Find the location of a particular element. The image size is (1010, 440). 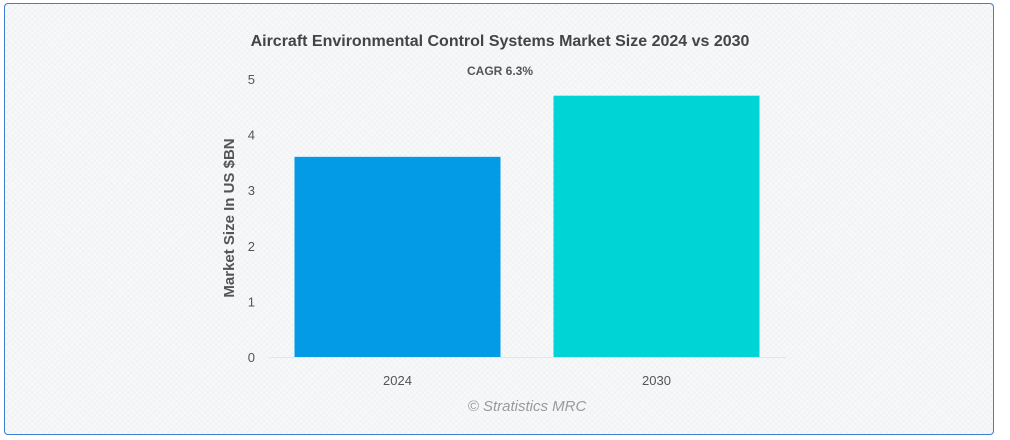

bar-2024 is located at coordinates (397, 256).